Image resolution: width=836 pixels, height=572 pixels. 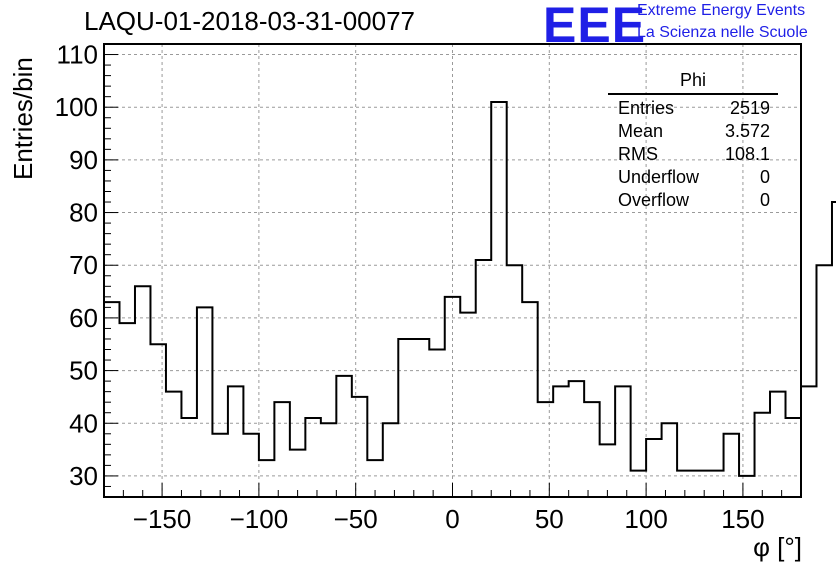 I want to click on stats-row-entries: Entries 2519, so click(x=693, y=108).